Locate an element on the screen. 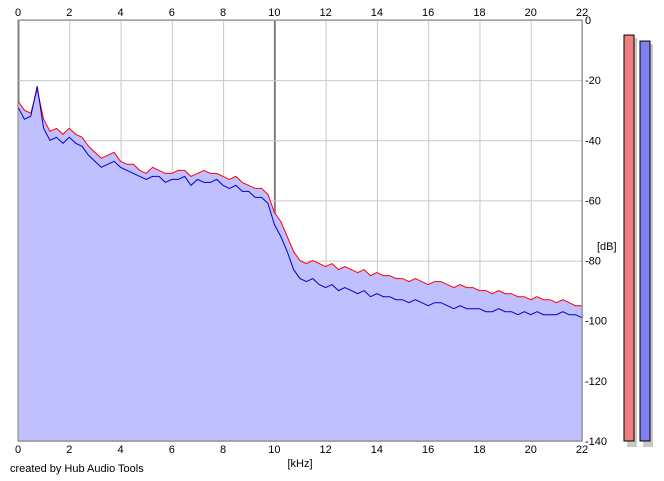 The height and width of the screenshot is (481, 664). level-meters is located at coordinates (638, 241).